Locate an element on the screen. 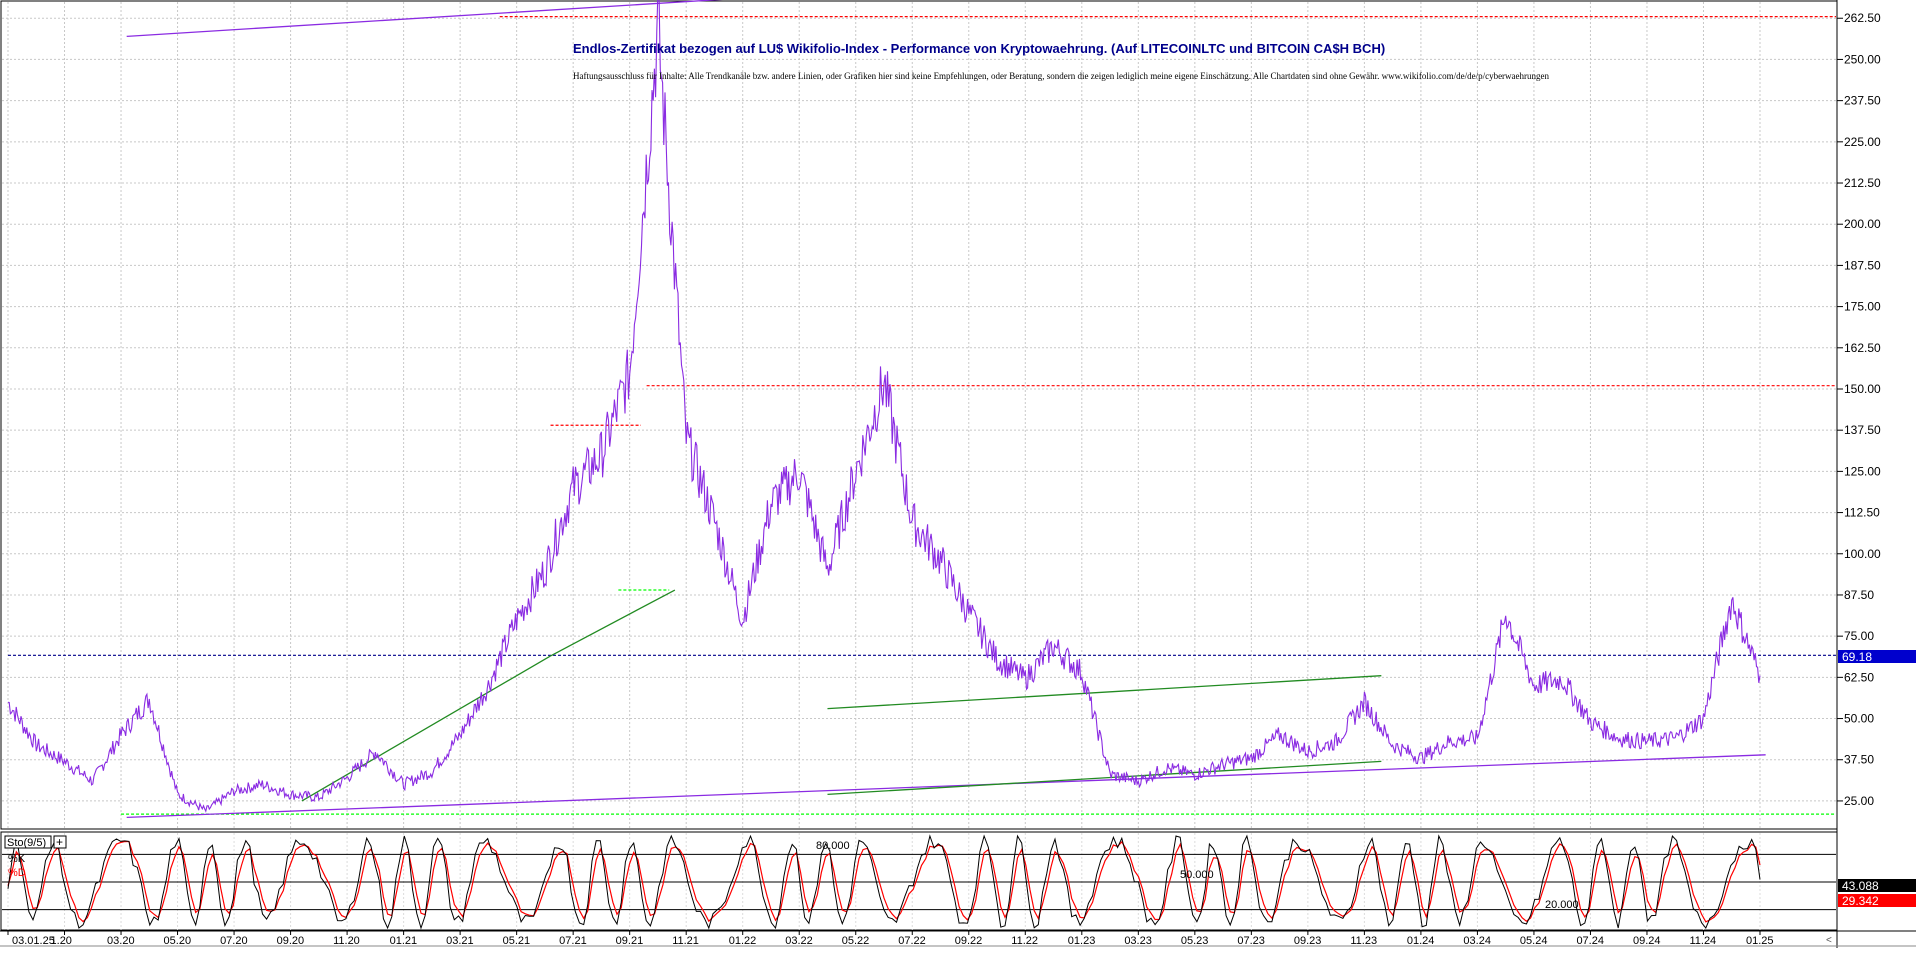  y-tick-label: 50.00 is located at coordinates (1859, 719).